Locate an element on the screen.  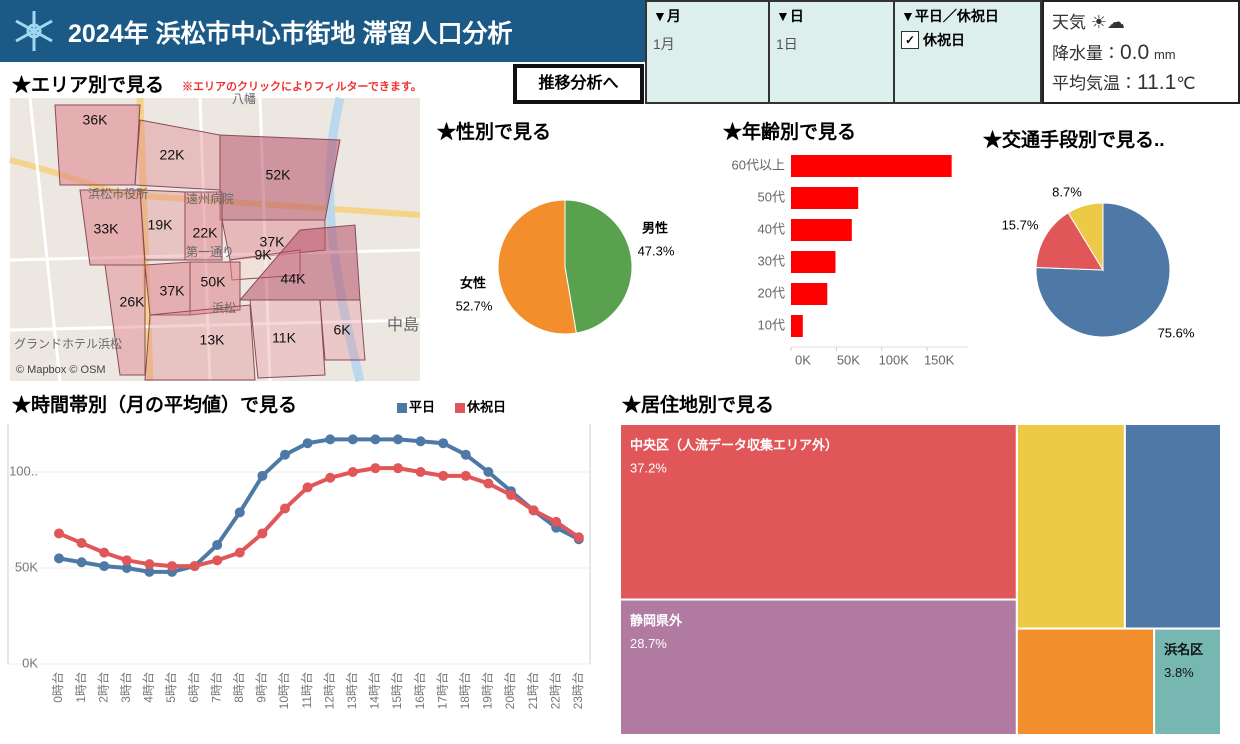
cell-name: 静岡県外 is located at coordinates (656, 620).